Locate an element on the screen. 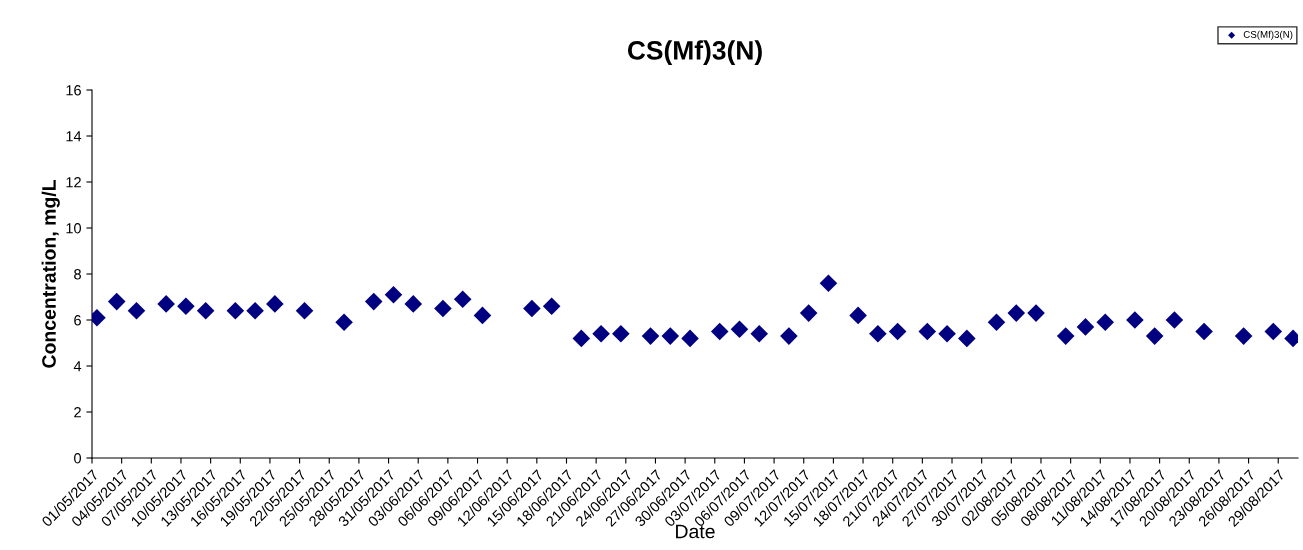 Image resolution: width=1303 pixels, height=550 pixels. chart-title: CS(Mf)3(N) is located at coordinates (694, 52).